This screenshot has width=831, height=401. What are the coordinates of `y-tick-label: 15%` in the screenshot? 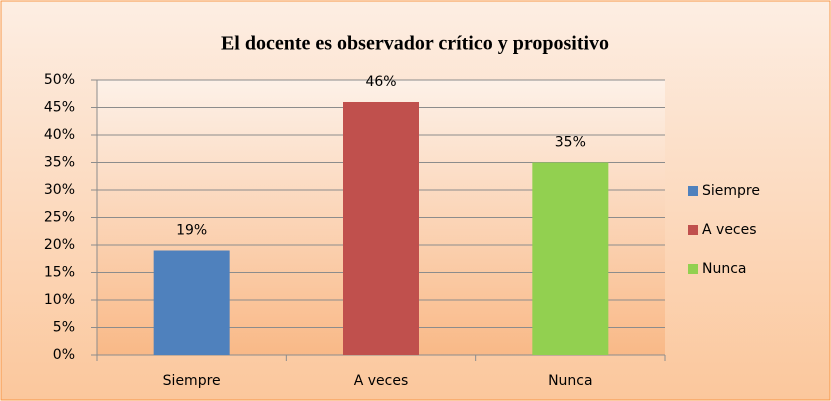 It's located at (59, 273).